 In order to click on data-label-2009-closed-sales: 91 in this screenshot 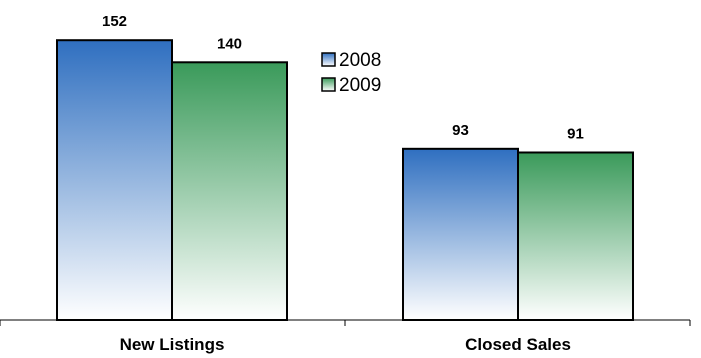, I will do `click(575, 133)`.